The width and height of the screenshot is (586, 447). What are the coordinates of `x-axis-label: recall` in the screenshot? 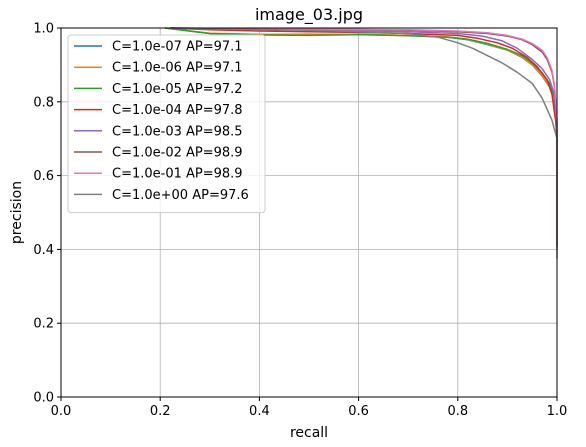 It's located at (309, 433).